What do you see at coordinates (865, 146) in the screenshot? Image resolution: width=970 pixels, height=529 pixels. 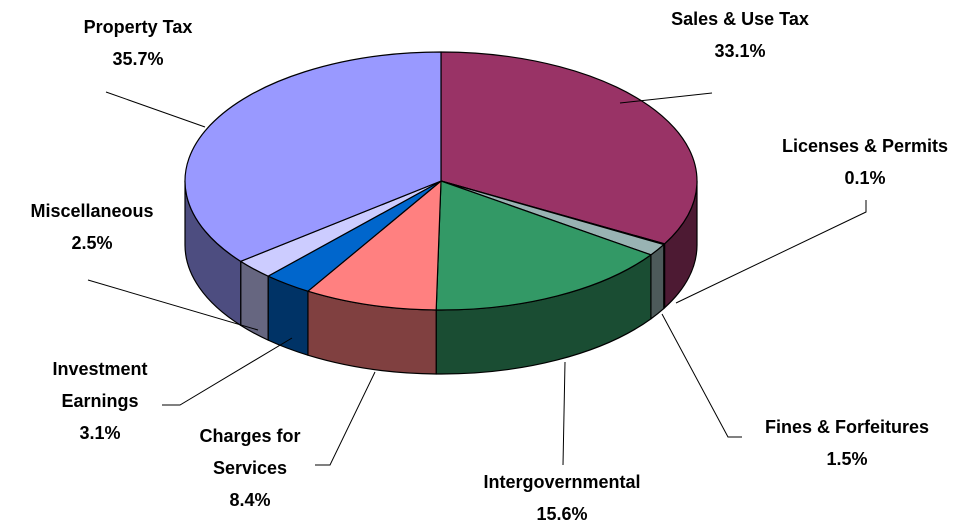 I see `category-label: Licenses & Permits` at bounding box center [865, 146].